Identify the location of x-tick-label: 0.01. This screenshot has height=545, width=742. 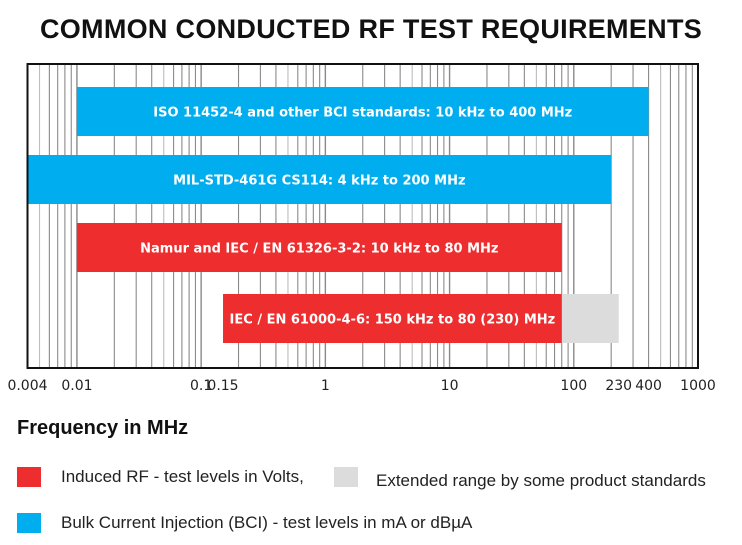
(76, 386).